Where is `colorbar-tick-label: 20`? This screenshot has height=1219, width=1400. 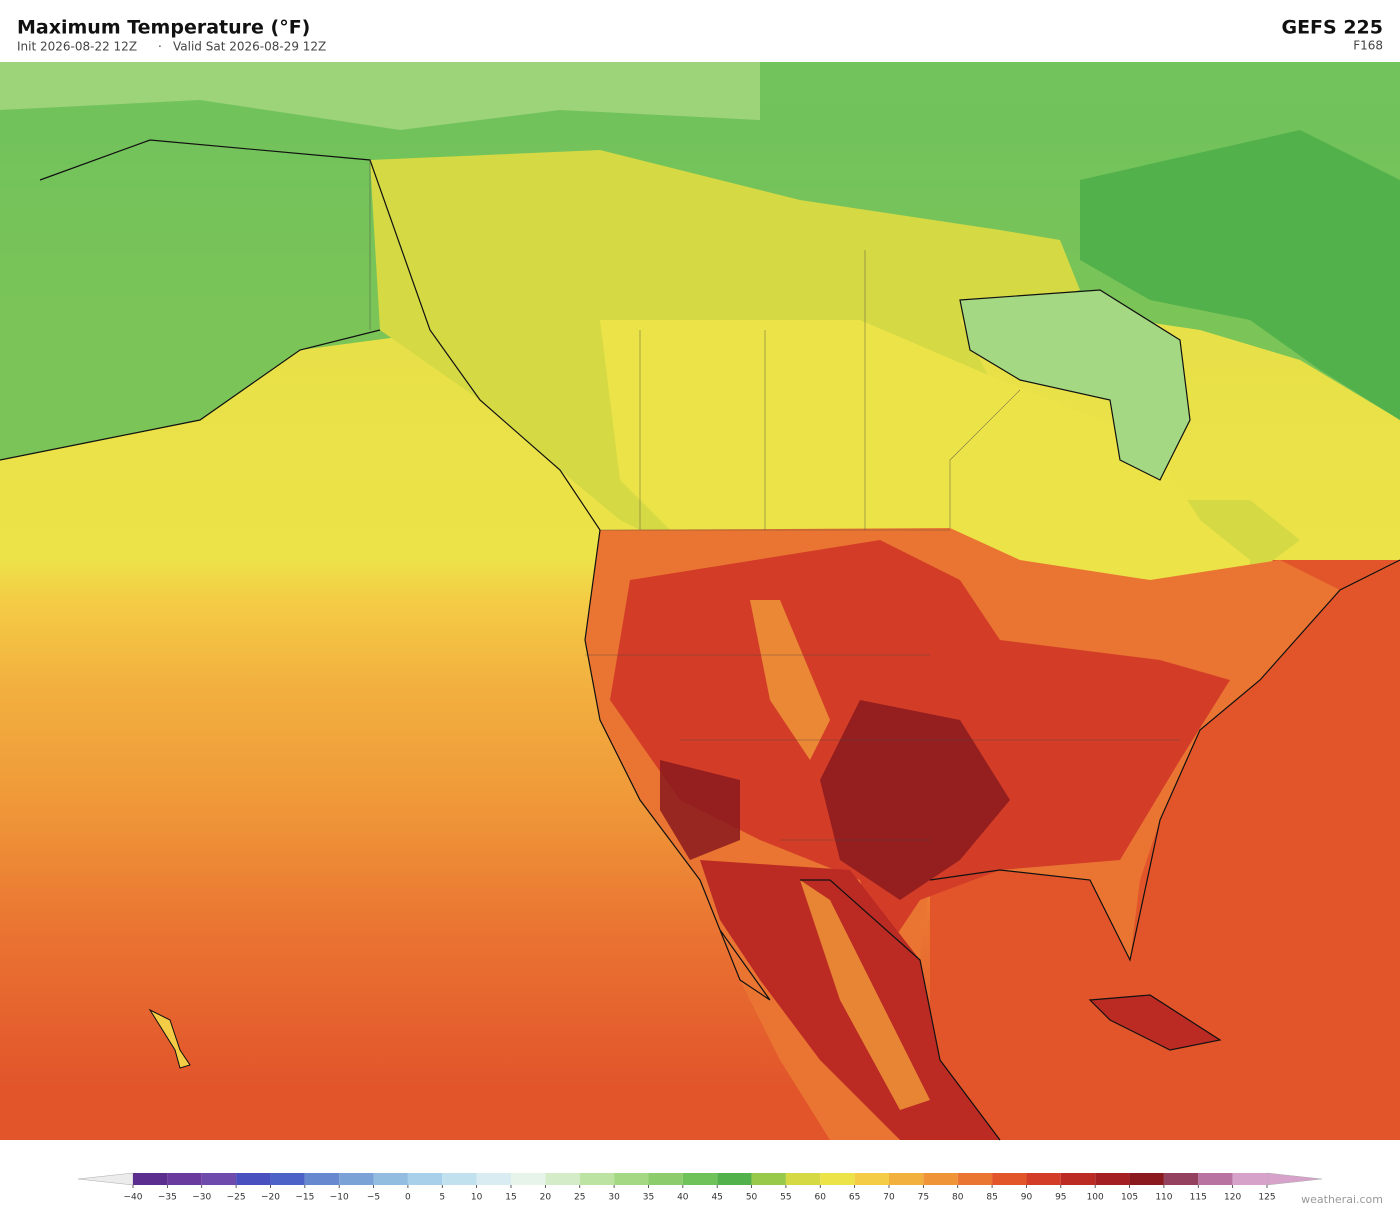
colorbar-tick-label: 20 is located at coordinates (546, 1198).